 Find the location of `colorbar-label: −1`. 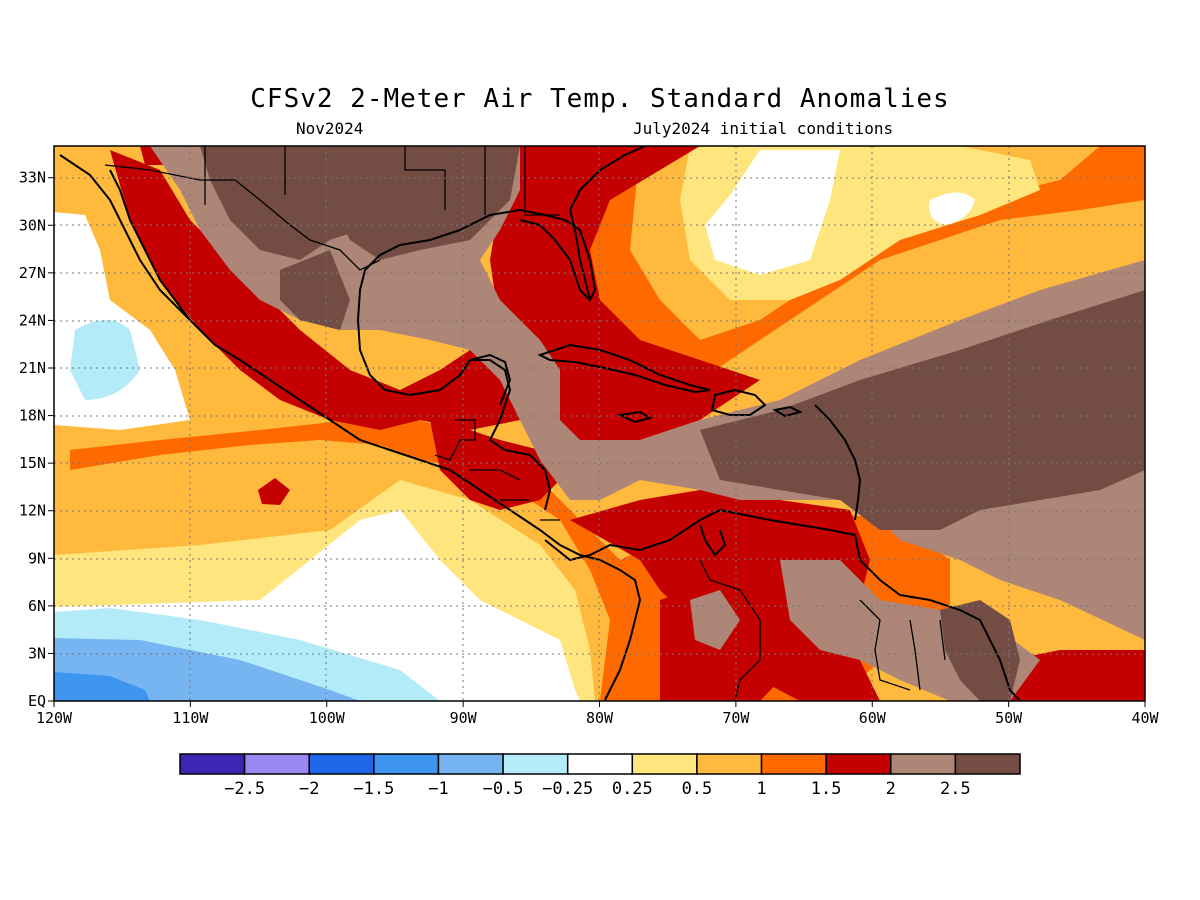

colorbar-label: −1 is located at coordinates (438, 789).